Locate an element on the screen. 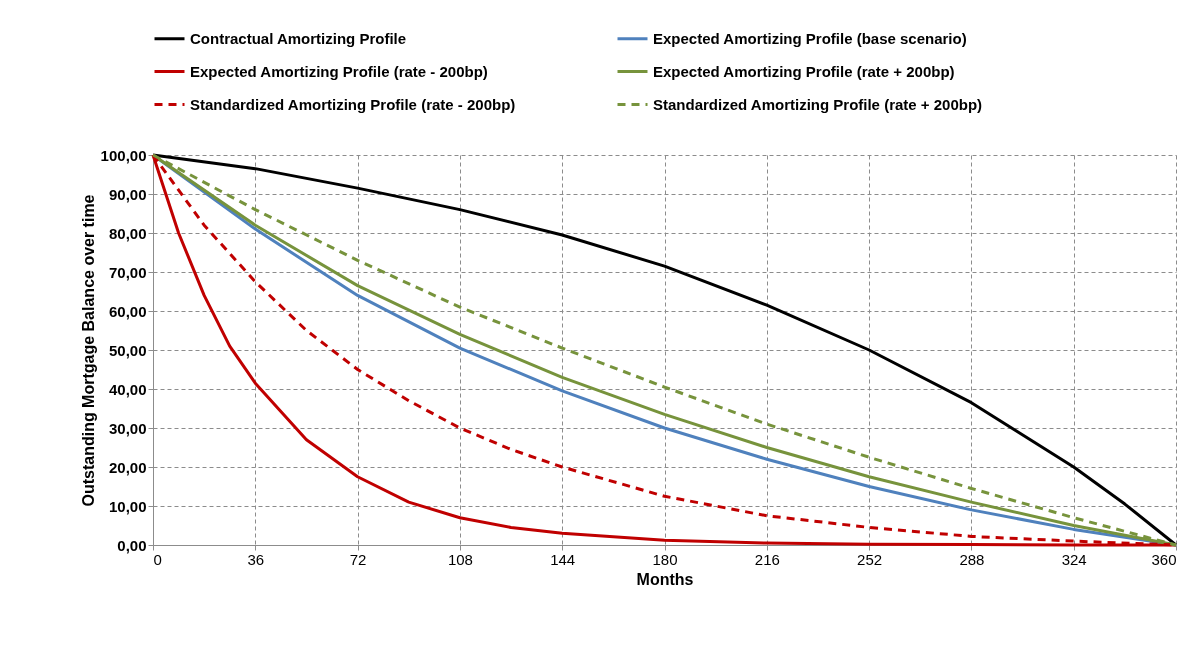  y-axis-title: Outstanding Mortgage Balance over time is located at coordinates (88, 350).